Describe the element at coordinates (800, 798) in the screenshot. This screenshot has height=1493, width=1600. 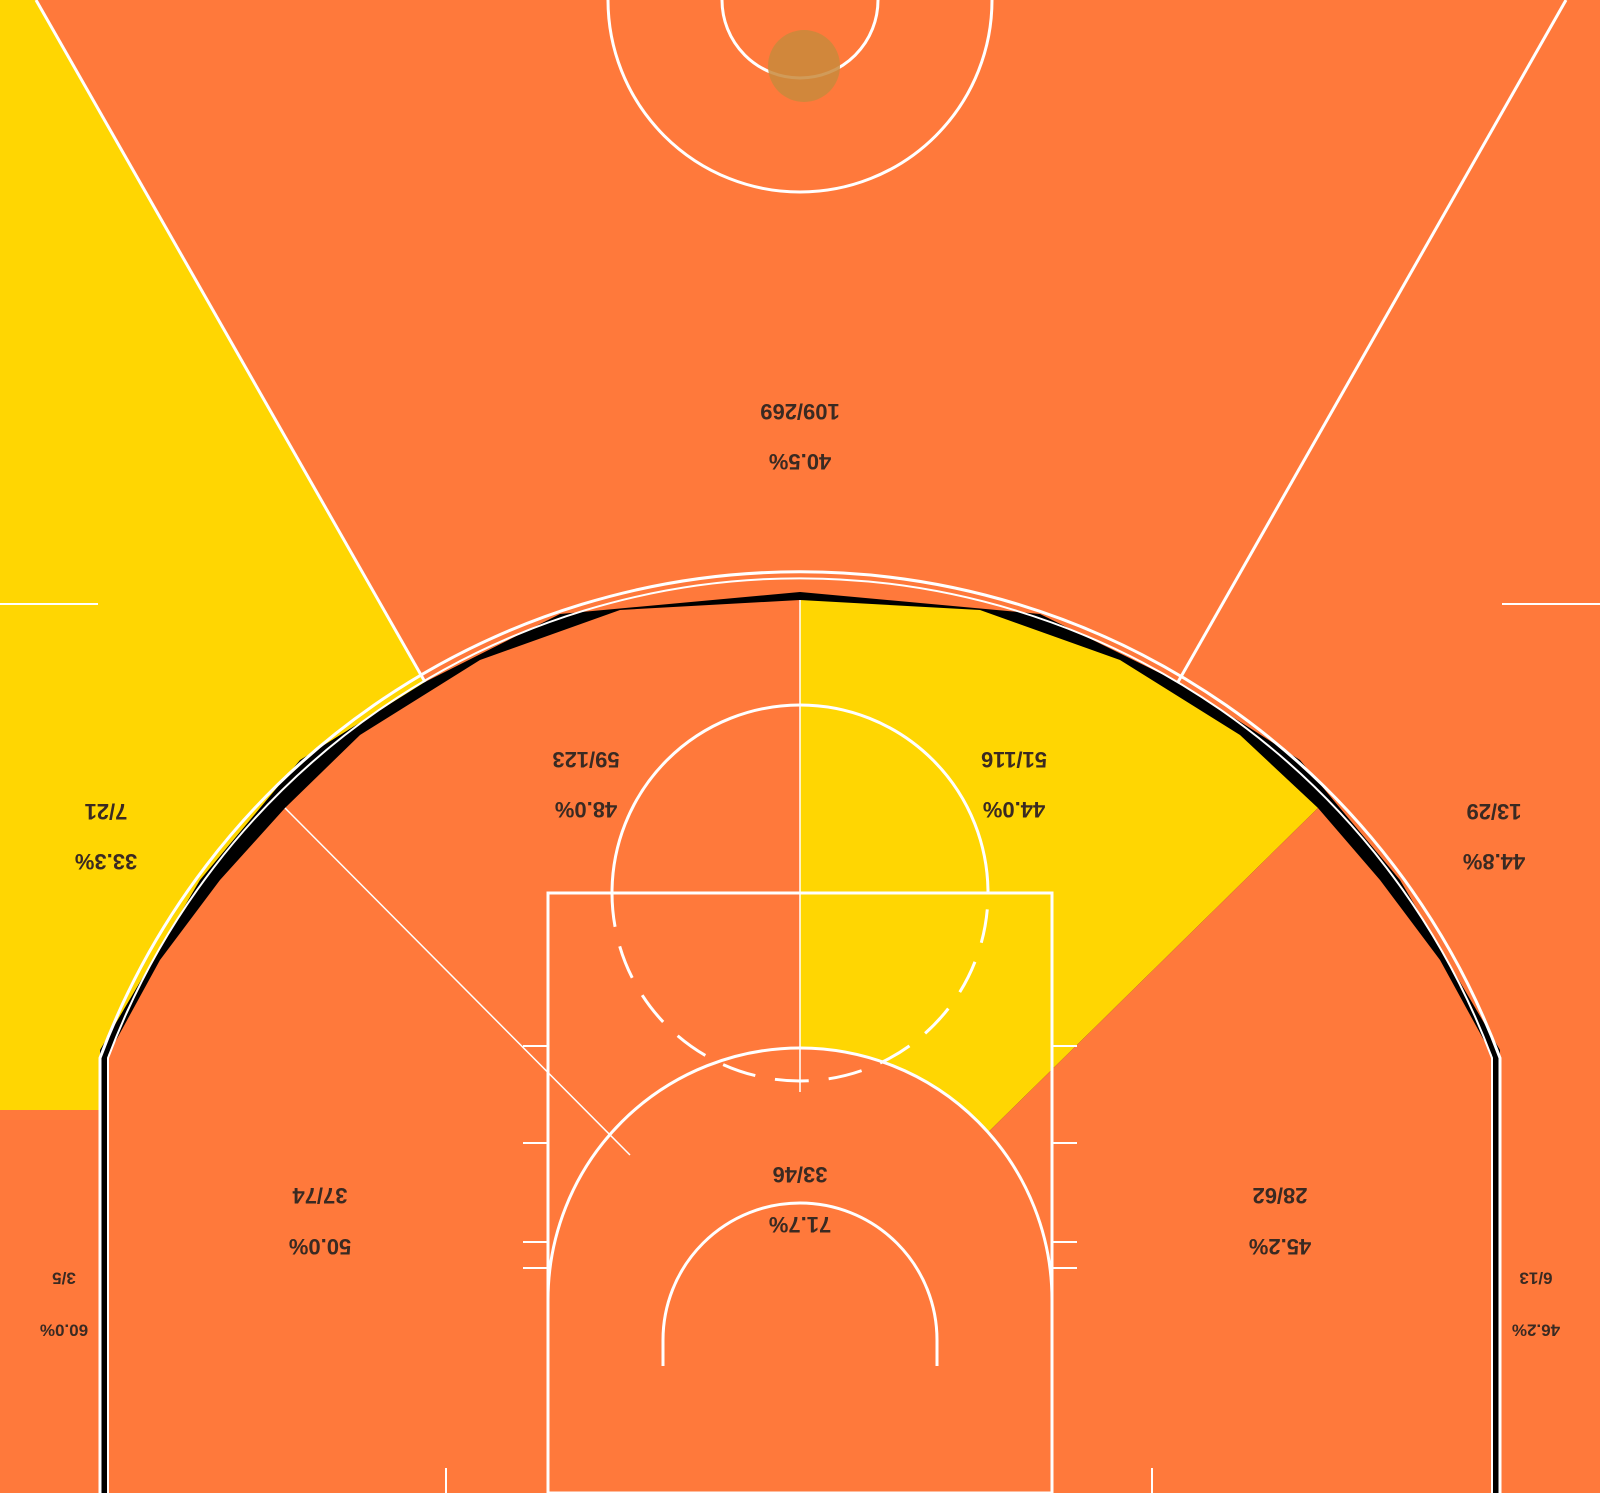
I see `free-throw-circle-solid` at that location.